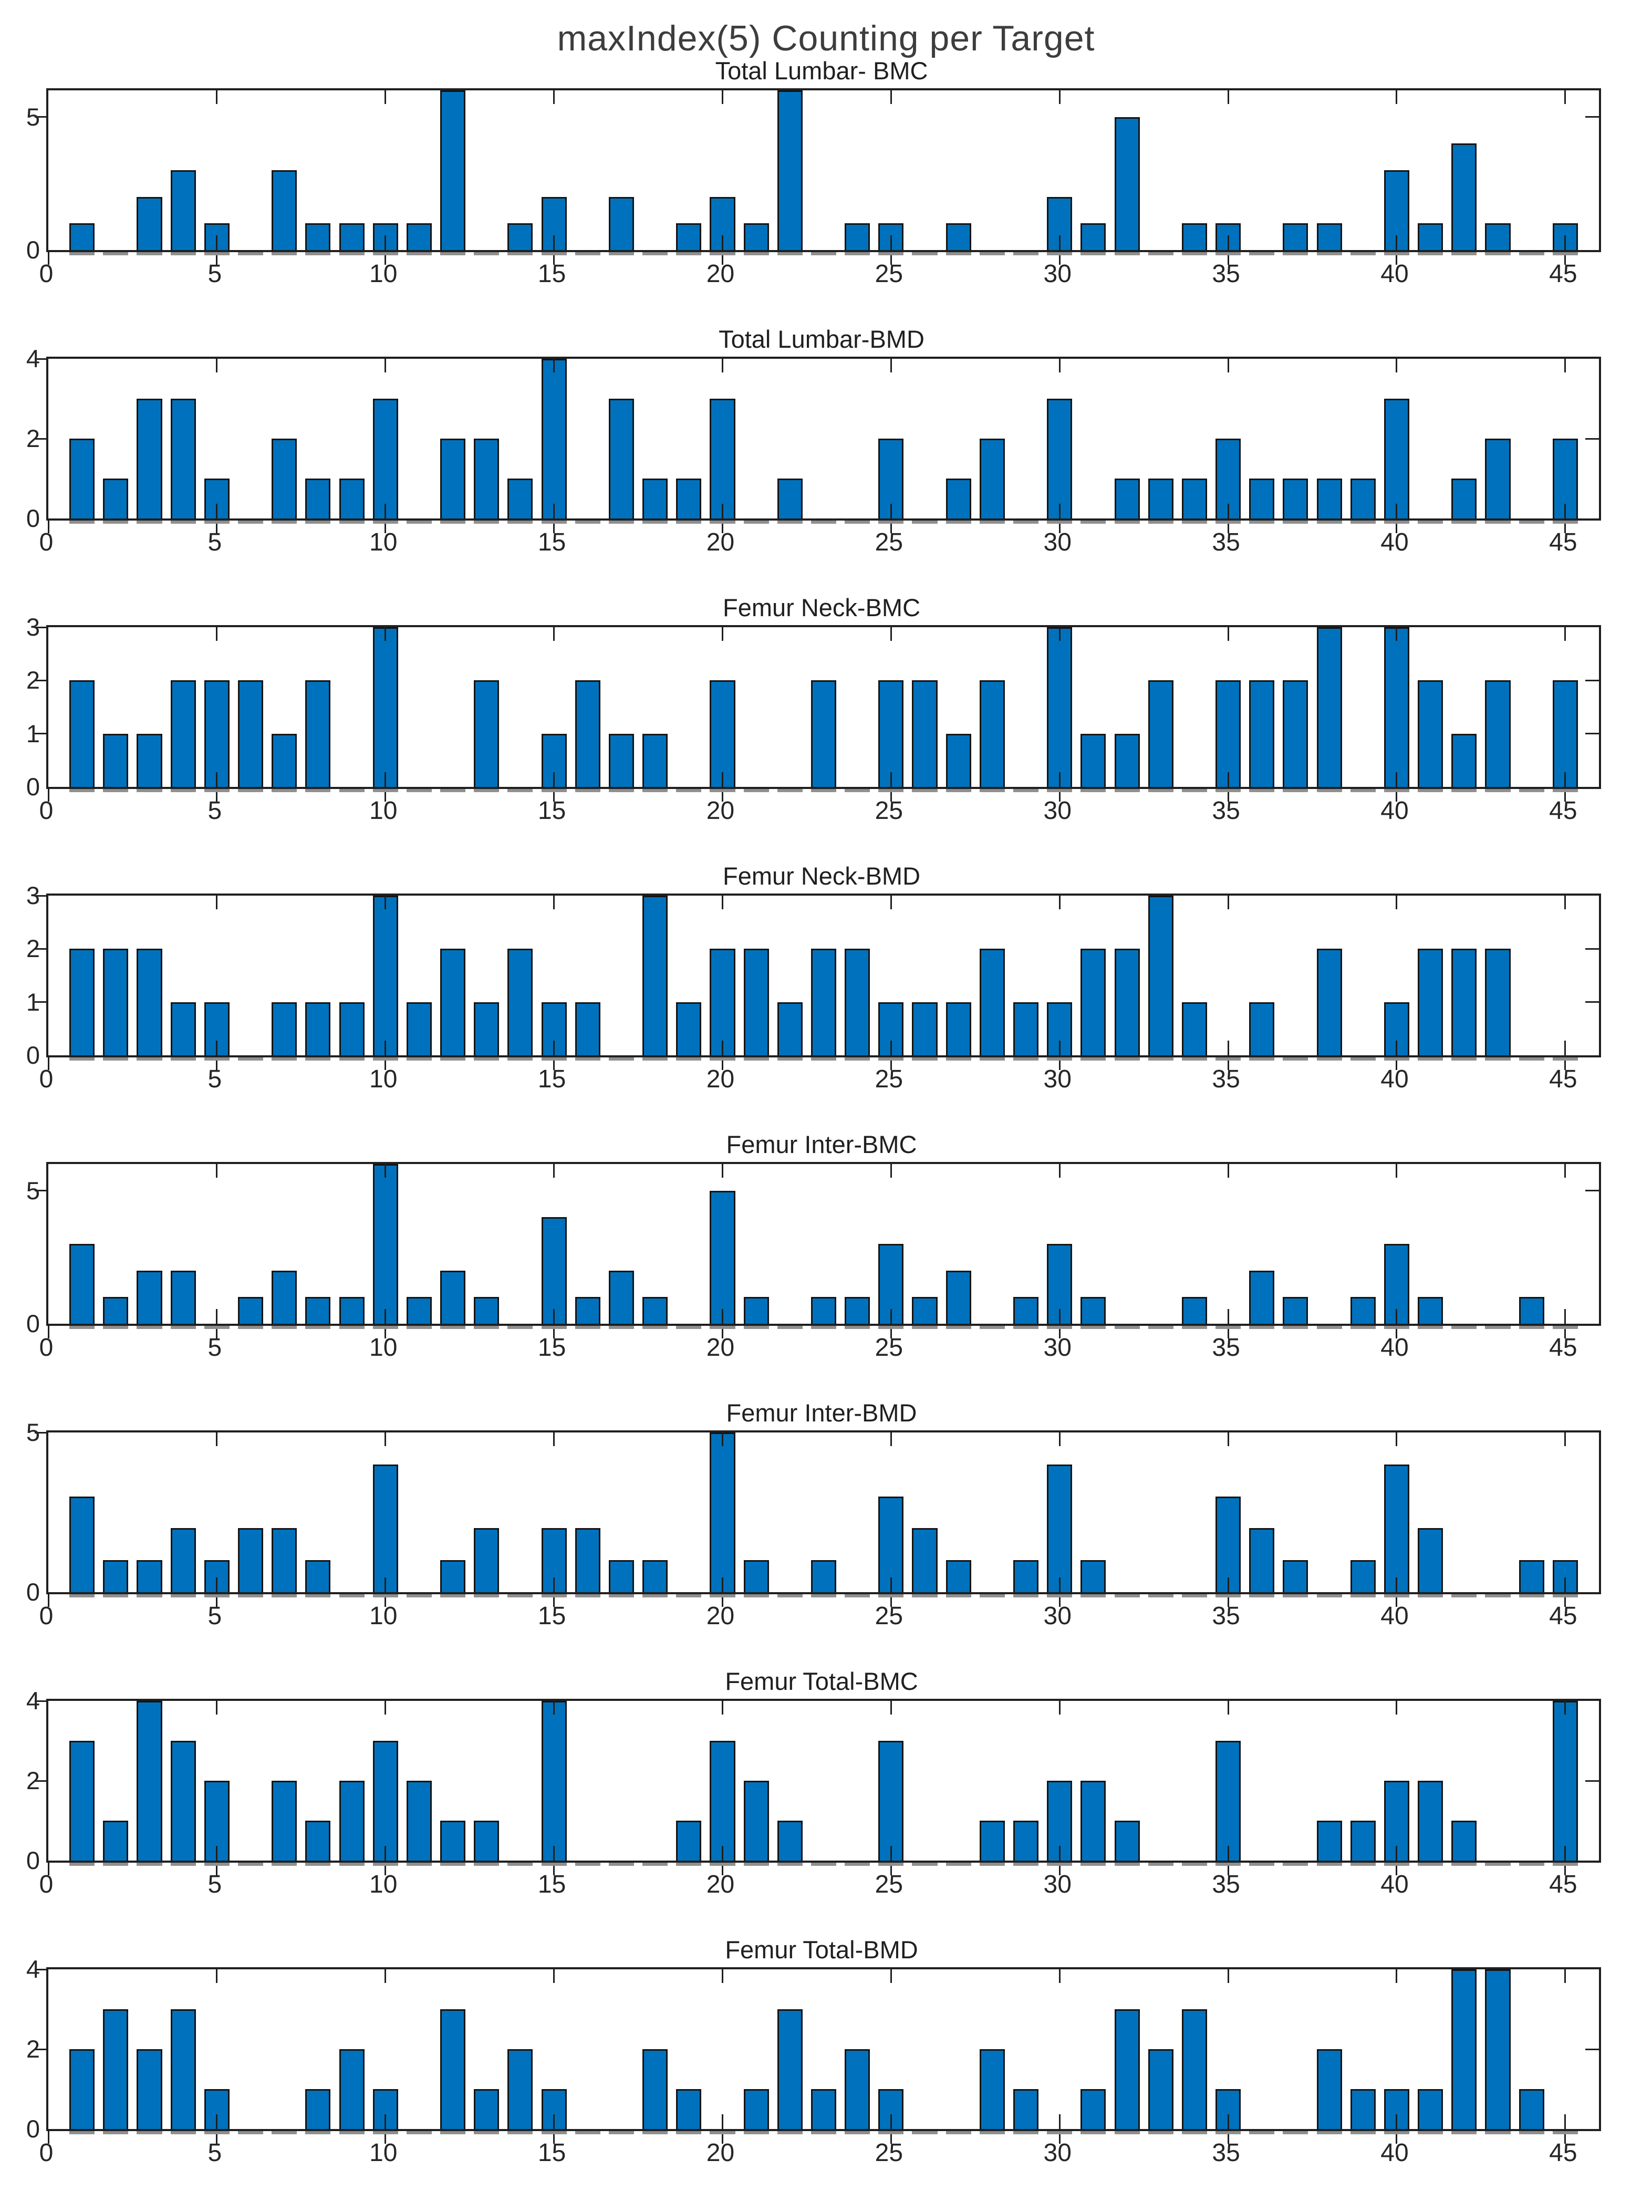 Image resolution: width=1652 pixels, height=2212 pixels. I want to click on x-tick-label: 35, so click(1226, 1348).